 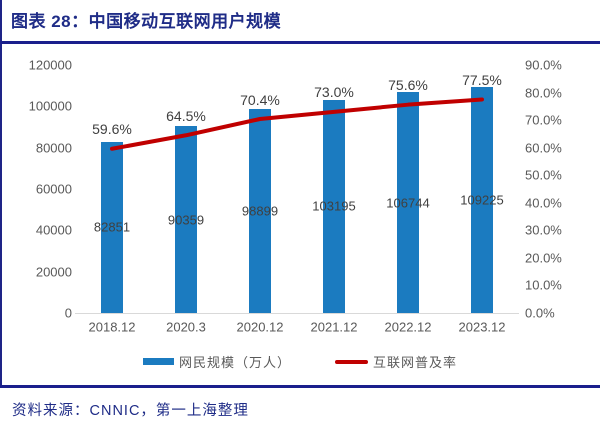 What do you see at coordinates (260, 99) in the screenshot?
I see `line-point-label: 70.4%` at bounding box center [260, 99].